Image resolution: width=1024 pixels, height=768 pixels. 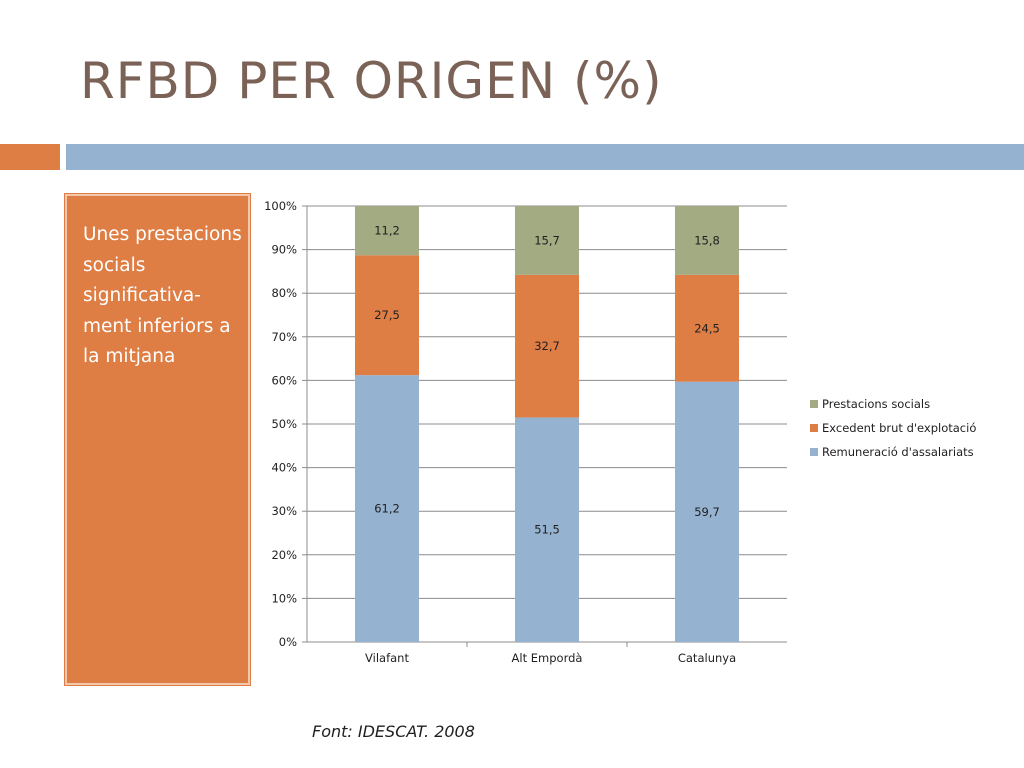 What do you see at coordinates (30, 157) in the screenshot?
I see `accent-bar-orange` at bounding box center [30, 157].